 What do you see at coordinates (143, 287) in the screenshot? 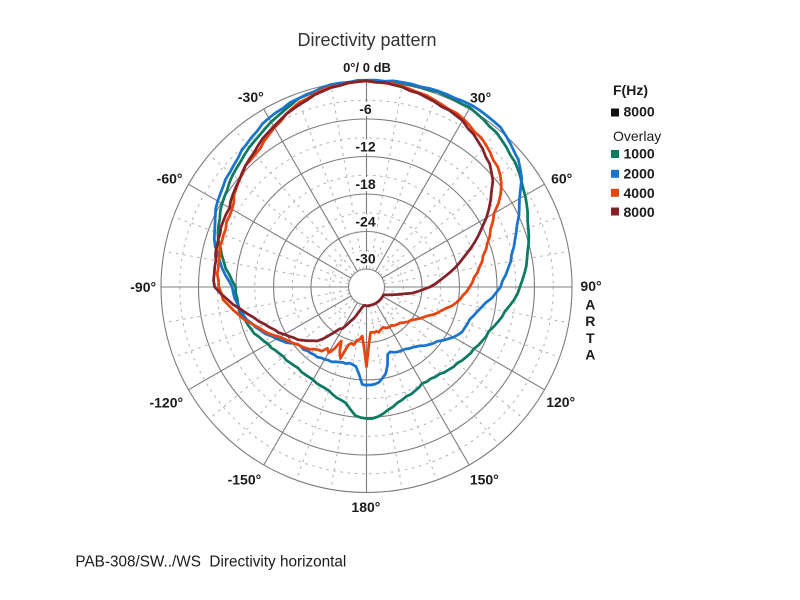
I see `svg-text: -90°` at bounding box center [143, 287].